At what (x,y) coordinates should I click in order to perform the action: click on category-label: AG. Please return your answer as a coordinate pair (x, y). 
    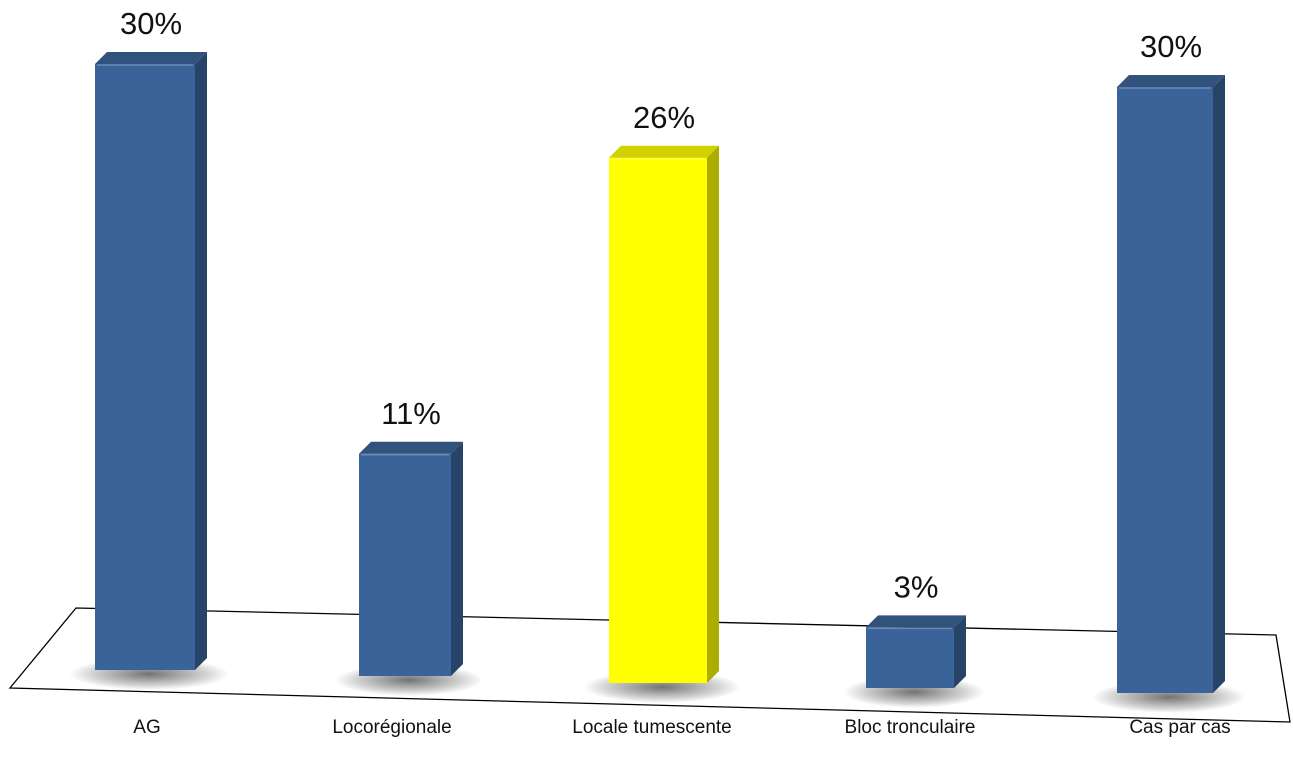
    Looking at the image, I should click on (146, 727).